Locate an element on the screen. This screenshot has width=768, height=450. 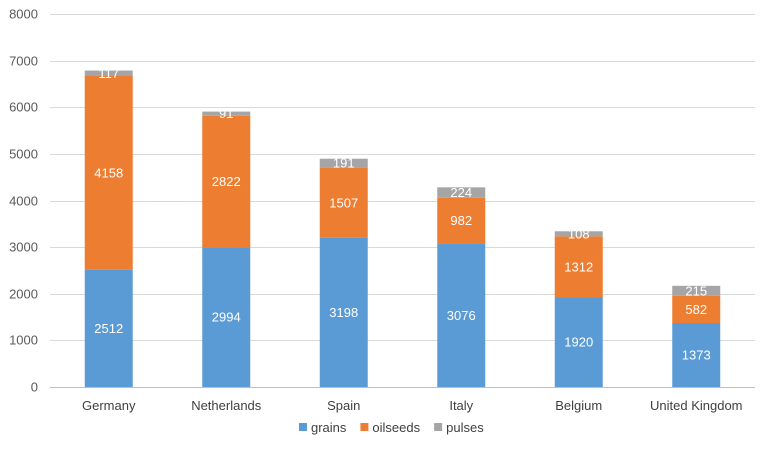
data-label-pulses: 215 is located at coordinates (696, 290).